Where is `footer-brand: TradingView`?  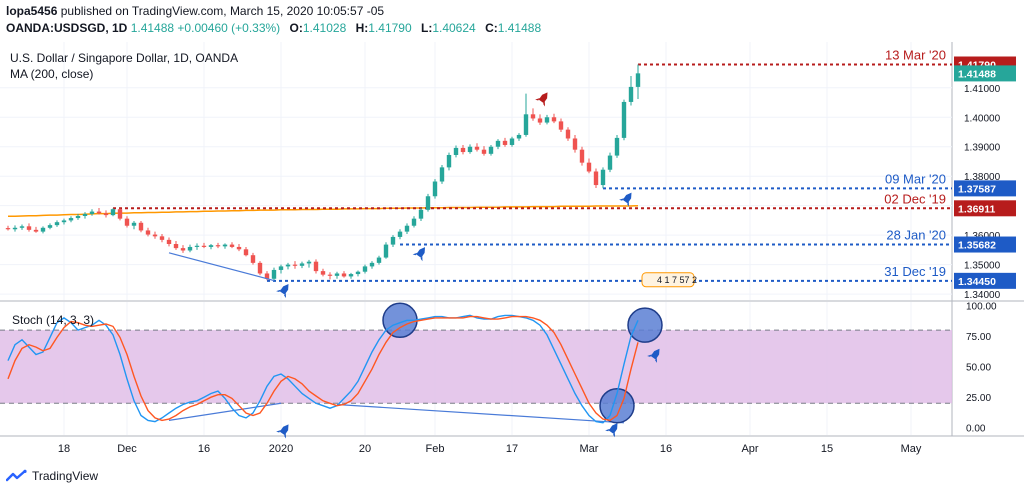 footer-brand: TradingView is located at coordinates (65, 476).